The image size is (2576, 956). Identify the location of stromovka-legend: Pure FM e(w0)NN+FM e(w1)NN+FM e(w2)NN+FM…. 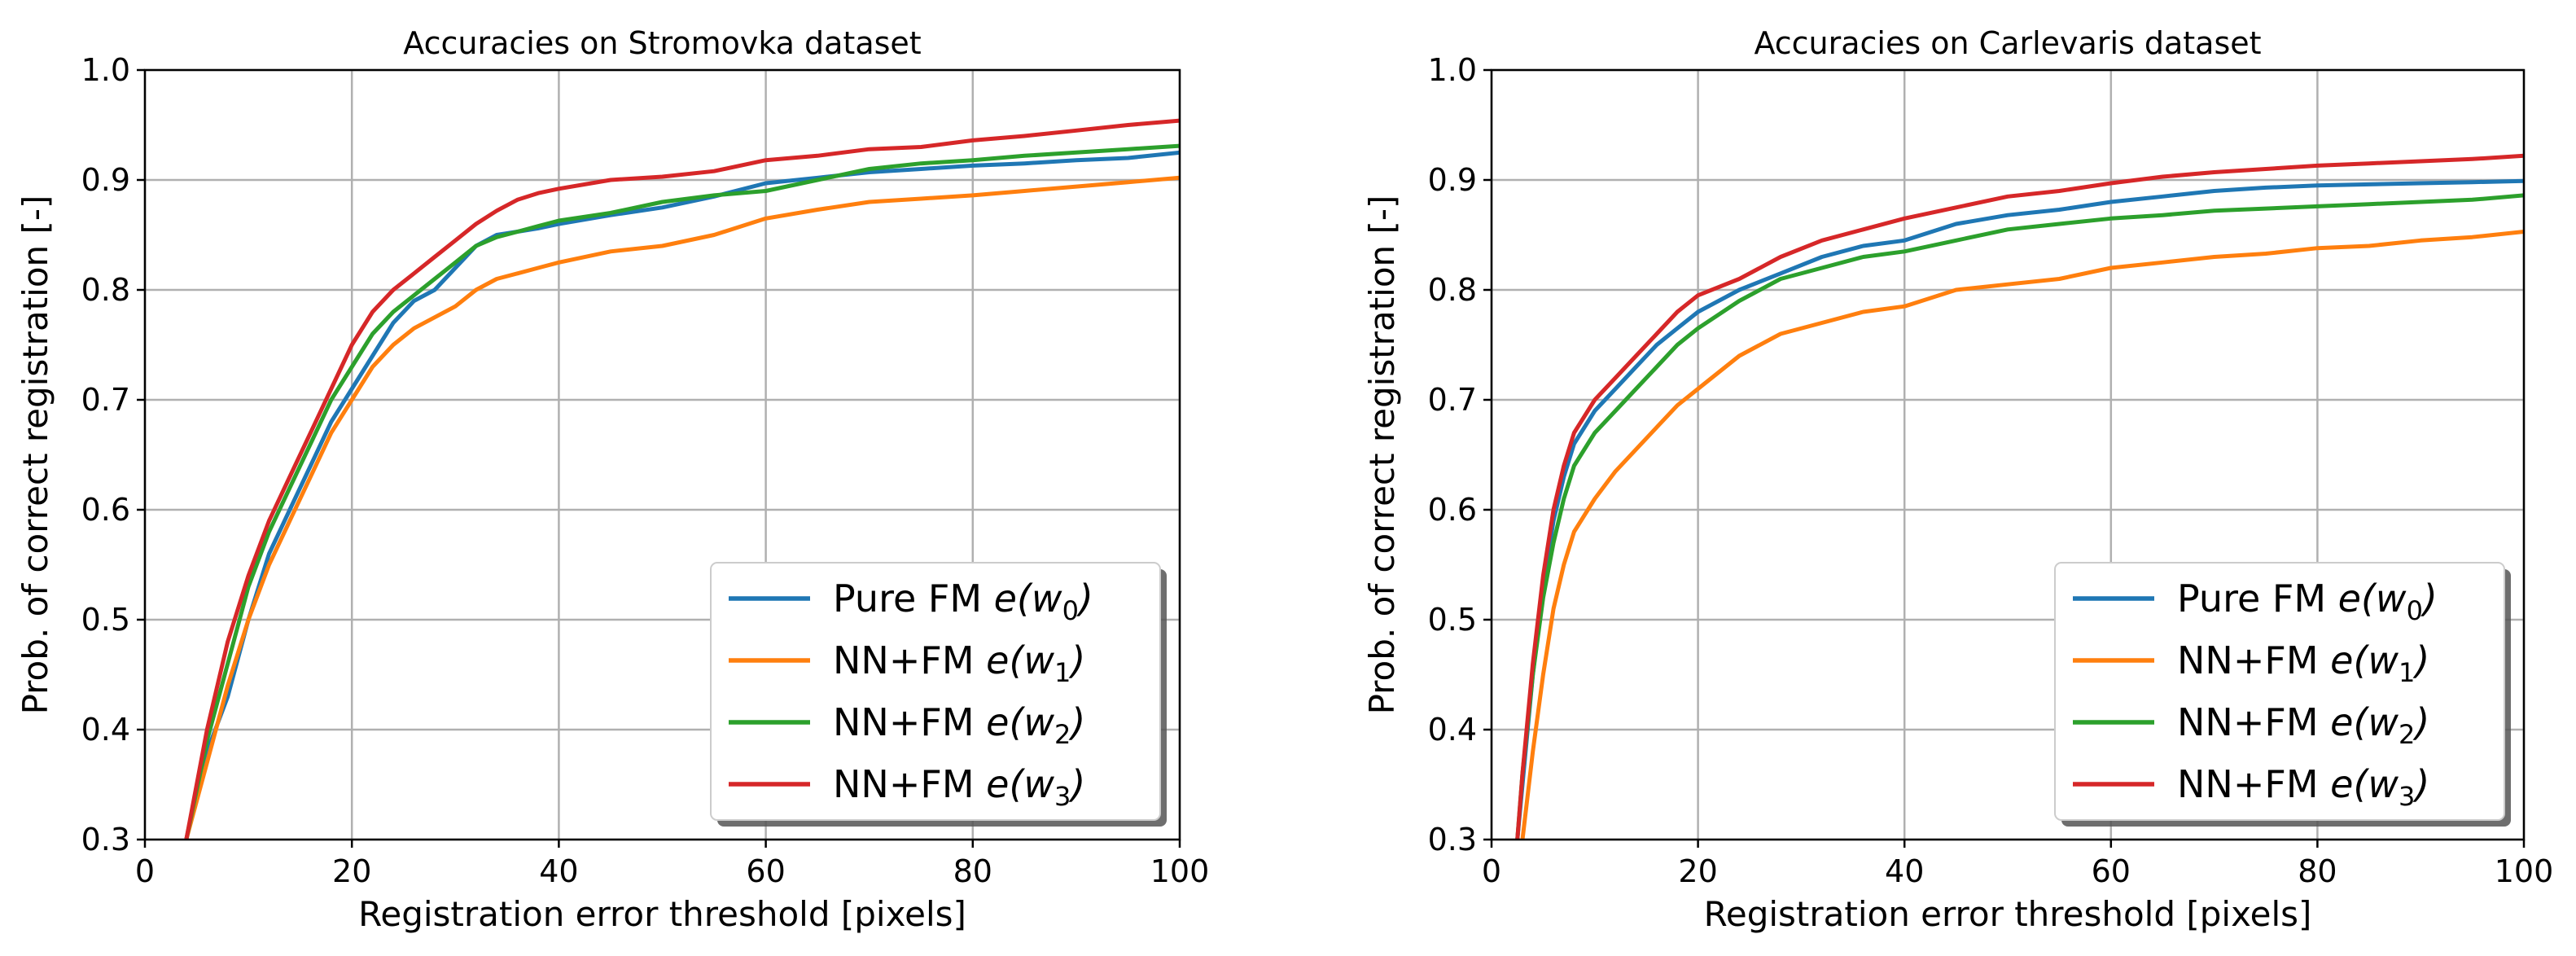
(938, 694).